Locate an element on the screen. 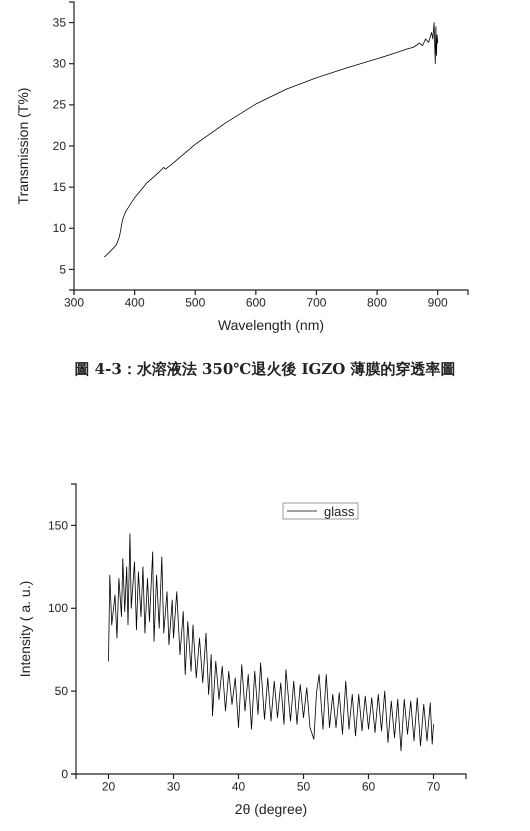 The width and height of the screenshot is (530, 831). x-axis-title: Wavelength (nm) is located at coordinates (271, 325).